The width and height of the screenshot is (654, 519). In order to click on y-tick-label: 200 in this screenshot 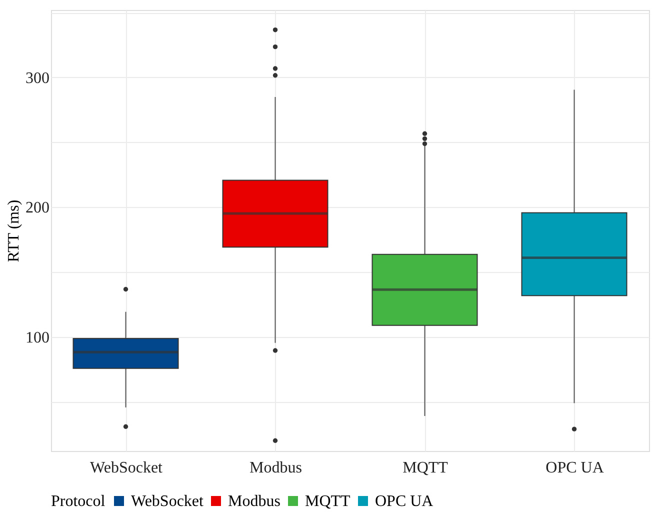, I will do `click(38, 208)`.